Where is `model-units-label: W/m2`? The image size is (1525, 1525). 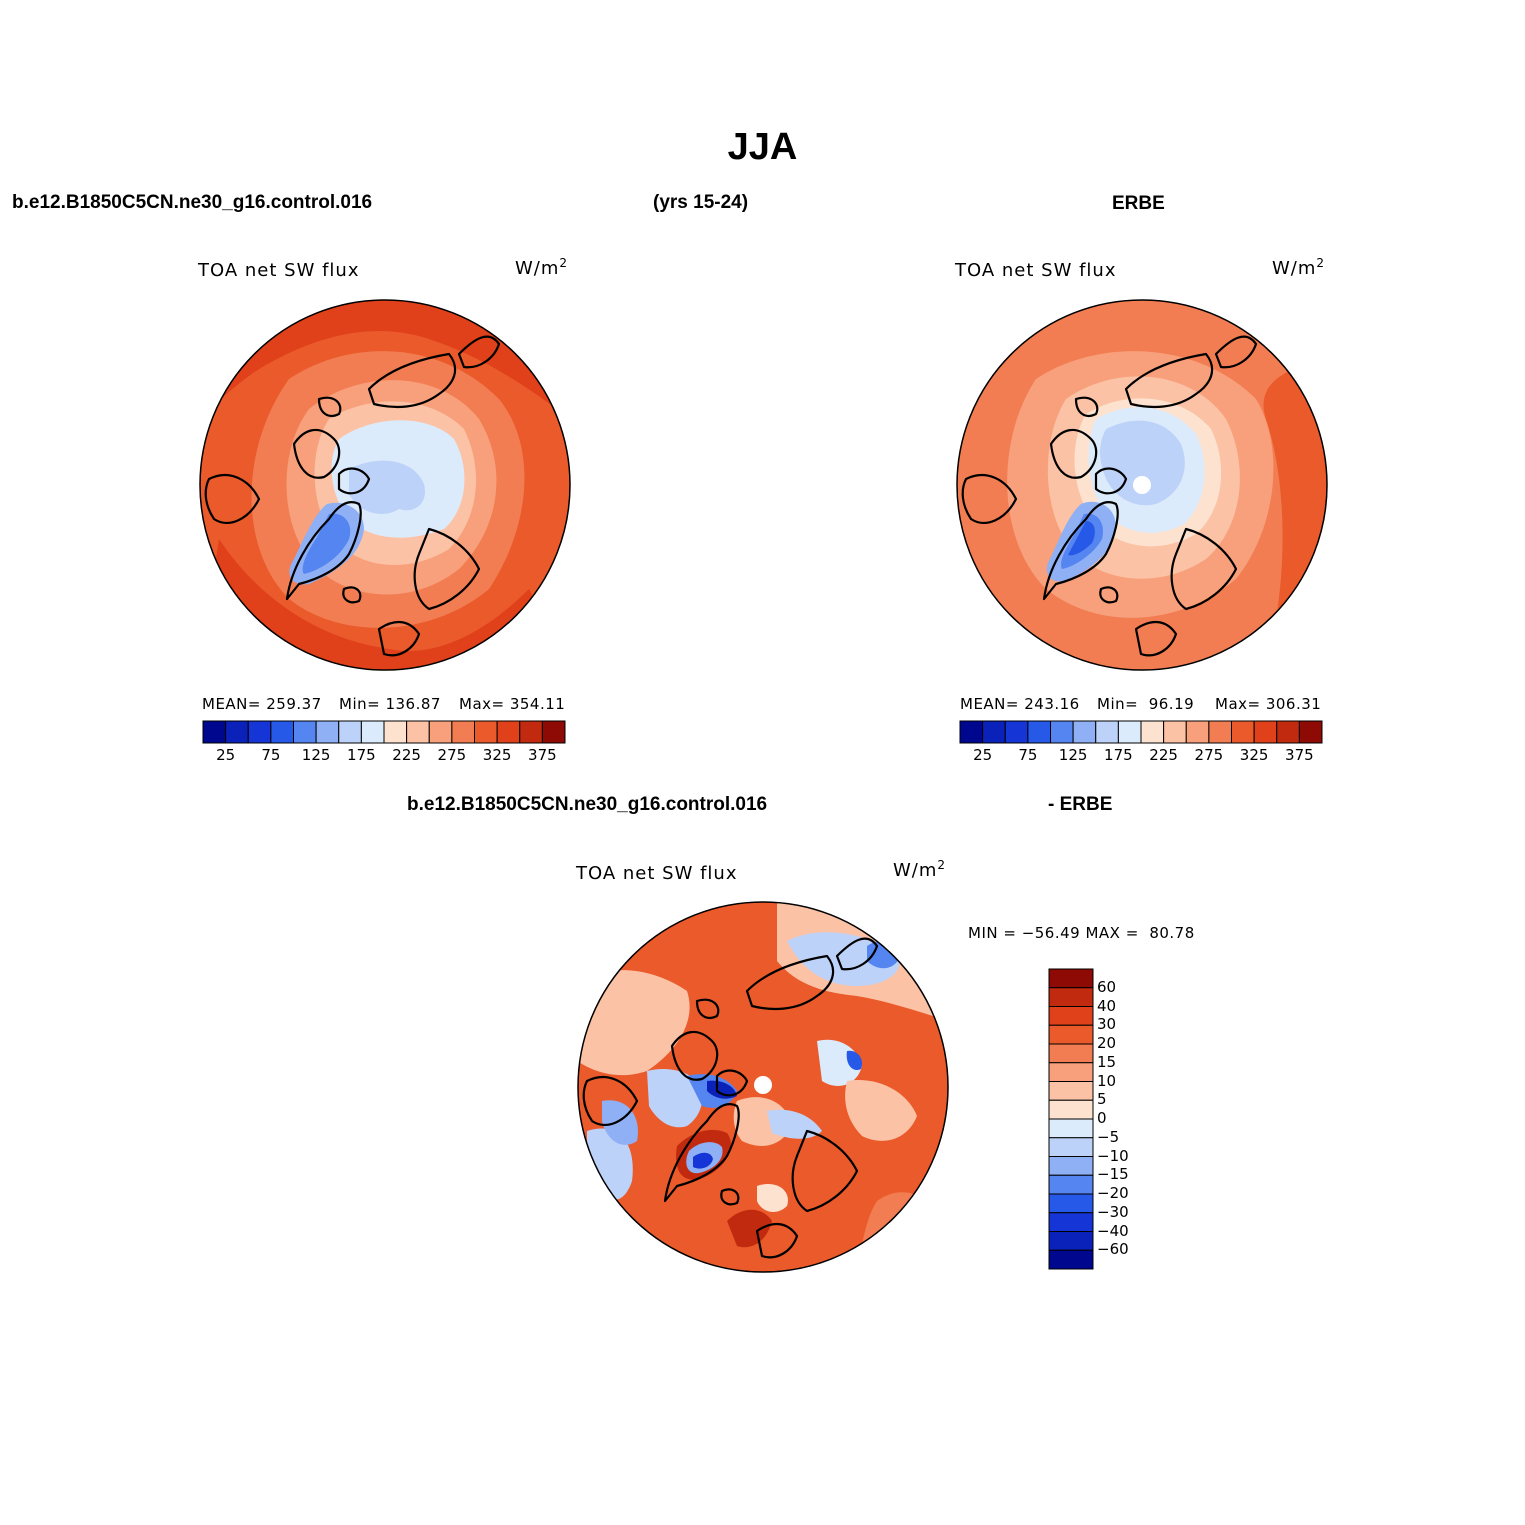
model-units-label: W/m2 is located at coordinates (541, 267).